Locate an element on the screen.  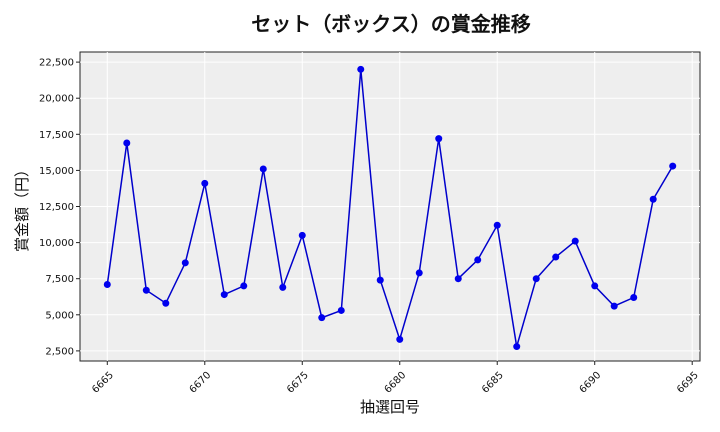
y-tick-label: 20,000 is located at coordinates (56, 99).